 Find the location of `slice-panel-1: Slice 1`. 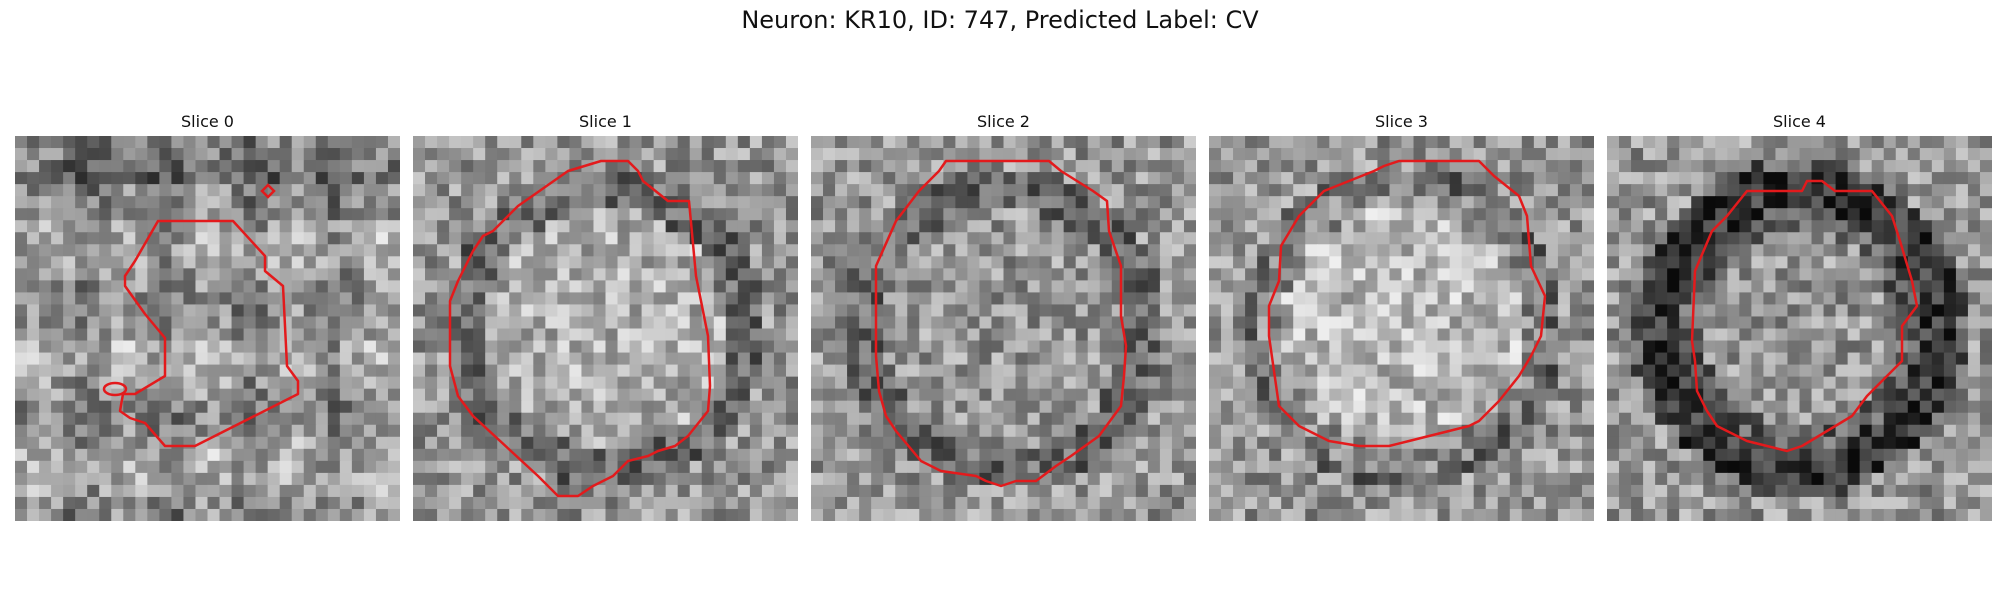

slice-panel-1: Slice 1 is located at coordinates (605, 315).